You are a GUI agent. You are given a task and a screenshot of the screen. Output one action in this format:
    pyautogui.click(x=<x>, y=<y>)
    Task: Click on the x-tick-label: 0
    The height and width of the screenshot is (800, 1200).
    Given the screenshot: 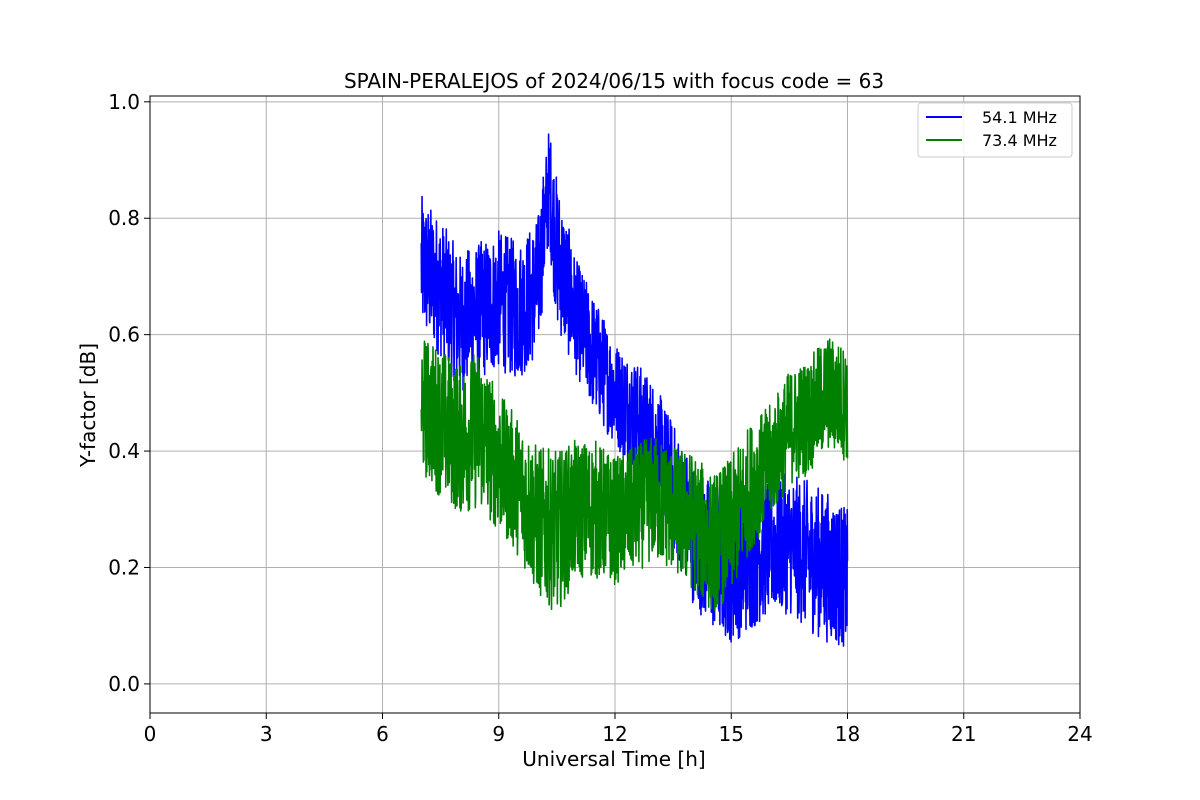 What is the action you would take?
    pyautogui.click(x=150, y=734)
    